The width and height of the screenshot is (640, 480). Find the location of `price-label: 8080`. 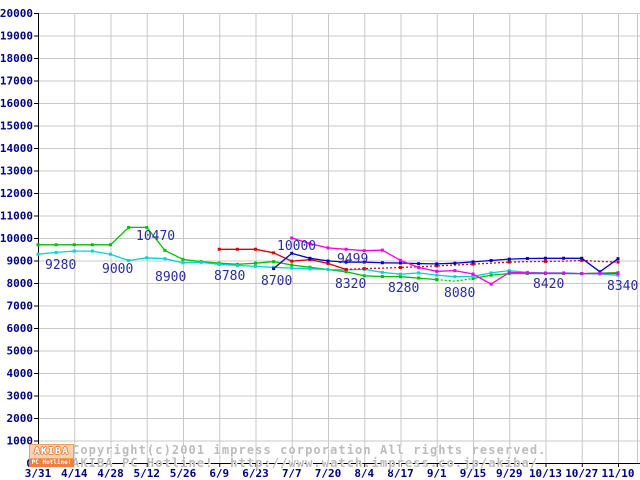

price-label: 8080 is located at coordinates (459, 293).